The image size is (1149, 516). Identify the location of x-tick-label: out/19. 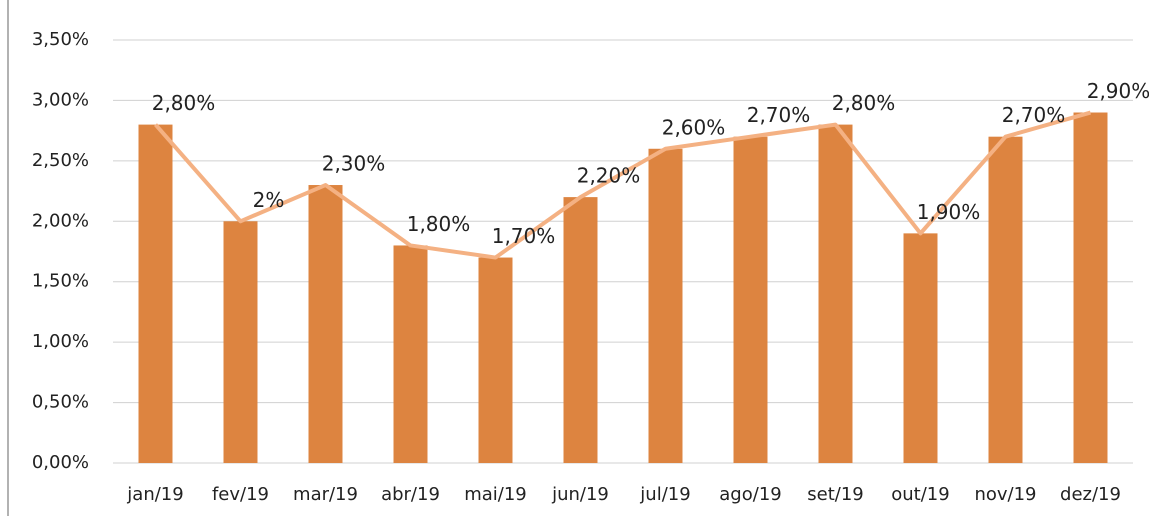
(920, 494).